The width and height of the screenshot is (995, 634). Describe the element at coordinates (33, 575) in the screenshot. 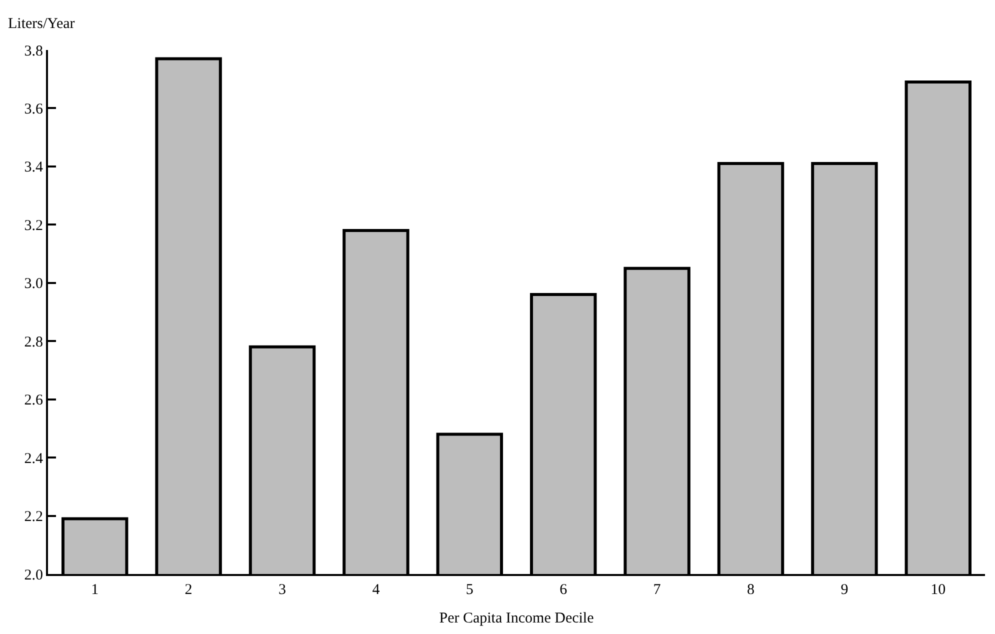

I see `y-tick-label: 2.0` at that location.